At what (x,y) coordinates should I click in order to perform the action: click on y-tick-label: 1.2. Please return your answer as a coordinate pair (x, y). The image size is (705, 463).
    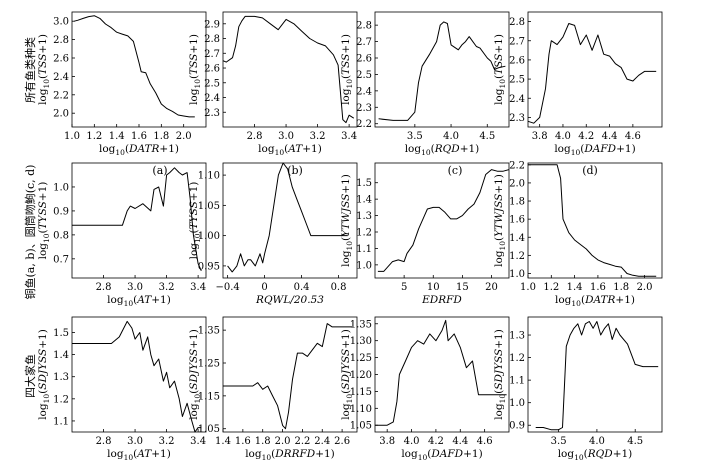
    Looking at the image, I should click on (517, 256).